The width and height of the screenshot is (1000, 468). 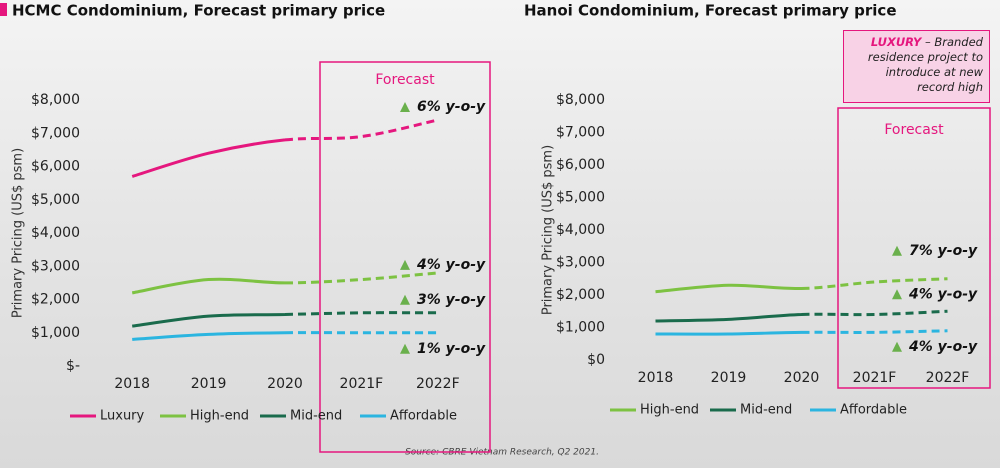 I want to click on growth-label: 6% y-o-y, so click(x=451, y=107).